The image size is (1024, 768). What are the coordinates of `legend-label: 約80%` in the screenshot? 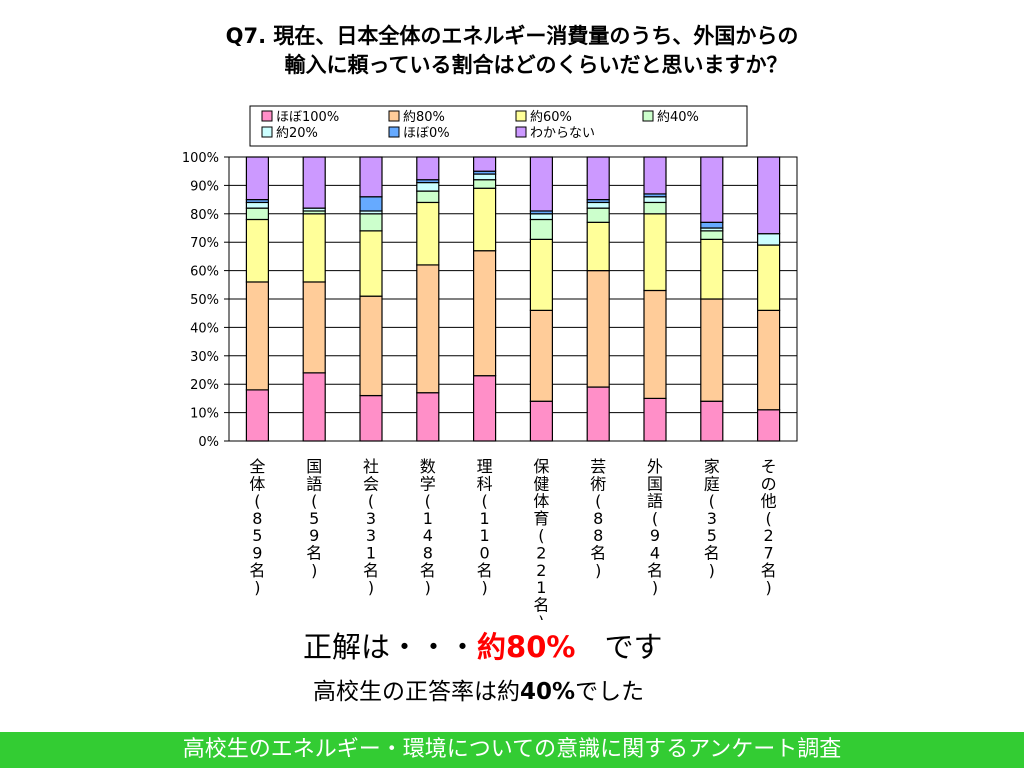 It's located at (424, 117).